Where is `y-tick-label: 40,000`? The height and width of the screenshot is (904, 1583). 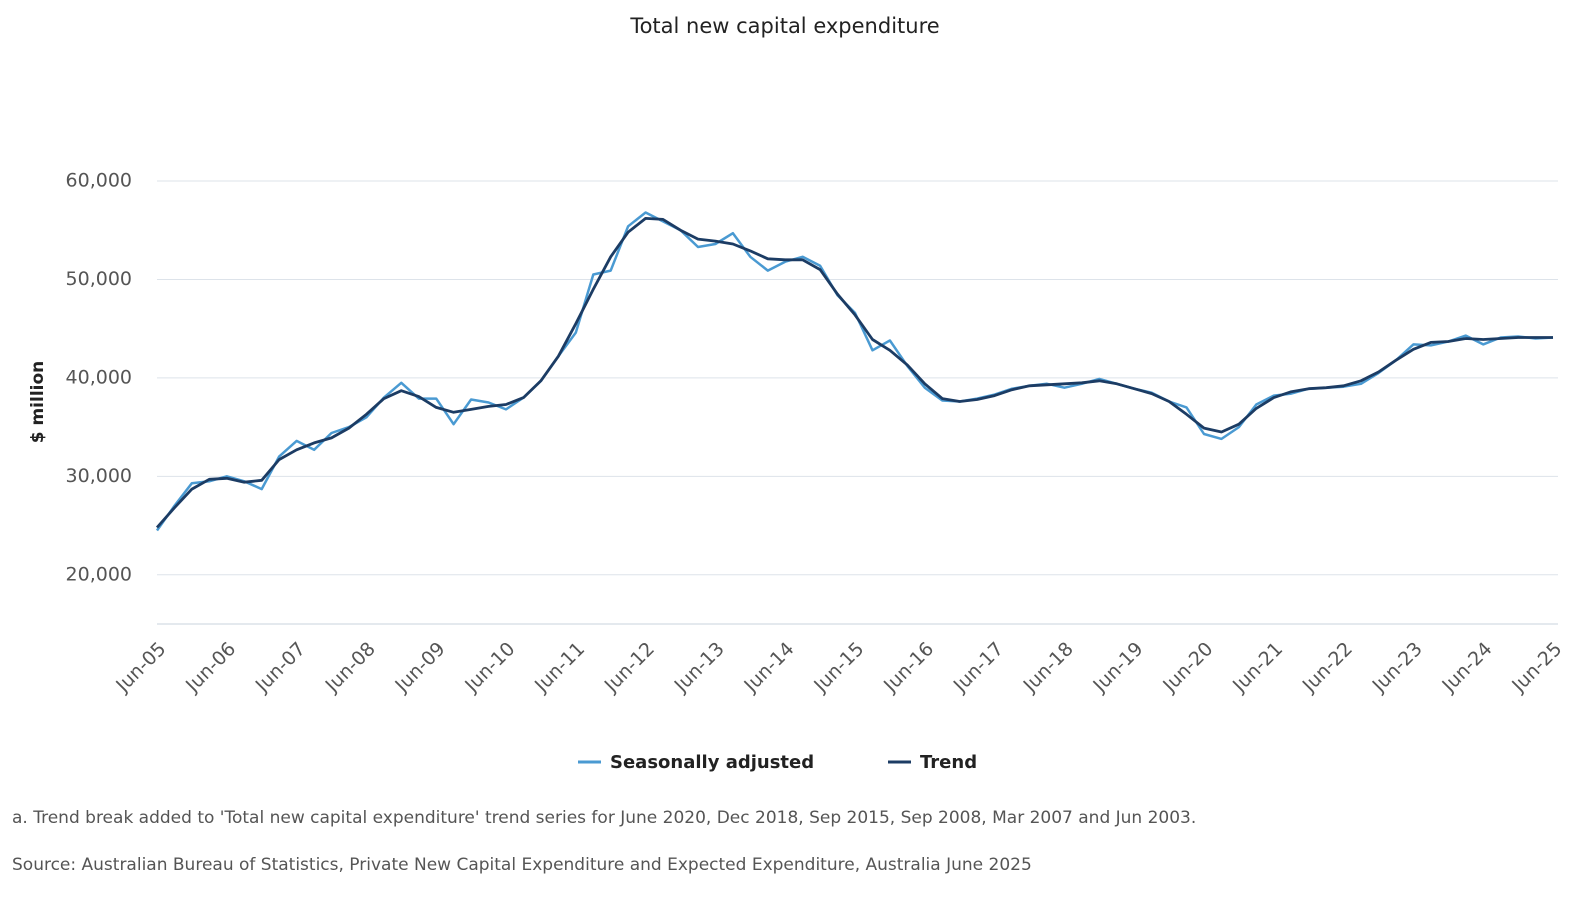
y-tick-label: 40,000 is located at coordinates (99, 377).